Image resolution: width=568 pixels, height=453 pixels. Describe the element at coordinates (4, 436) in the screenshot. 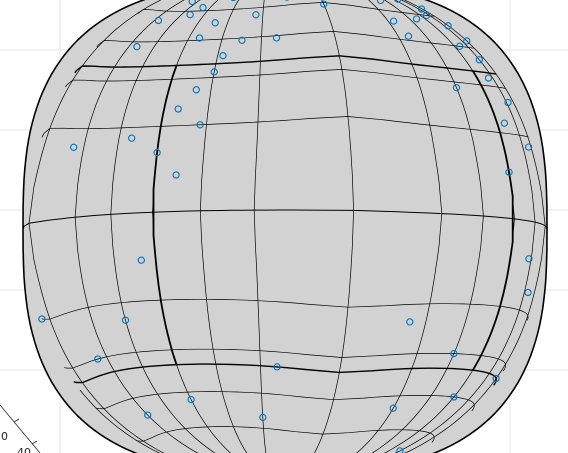

I see `tick-label: 50` at that location.